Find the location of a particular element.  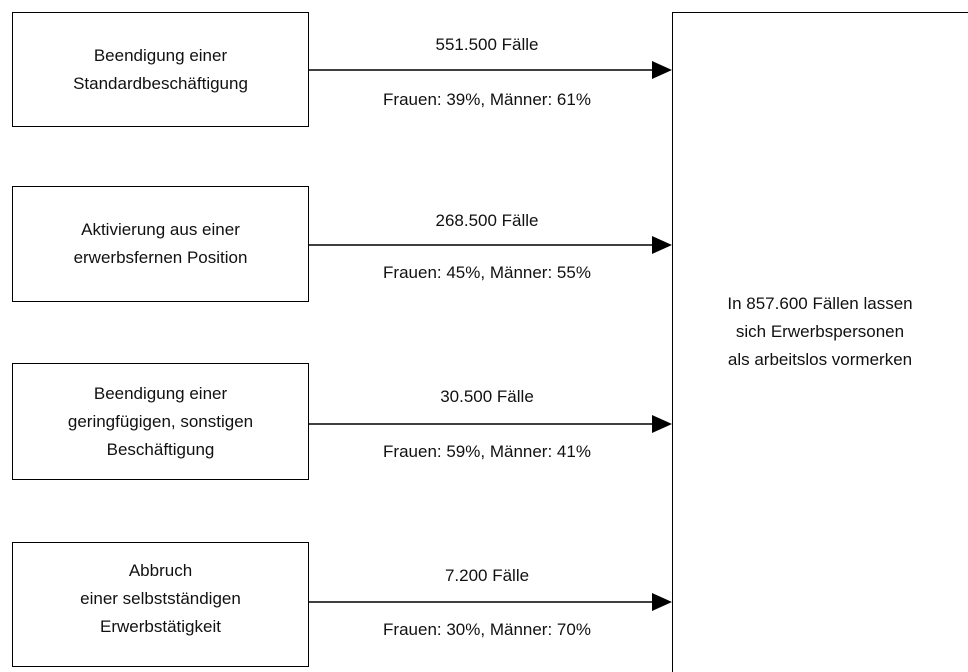

source-line: Abbruch is located at coordinates (160, 570).